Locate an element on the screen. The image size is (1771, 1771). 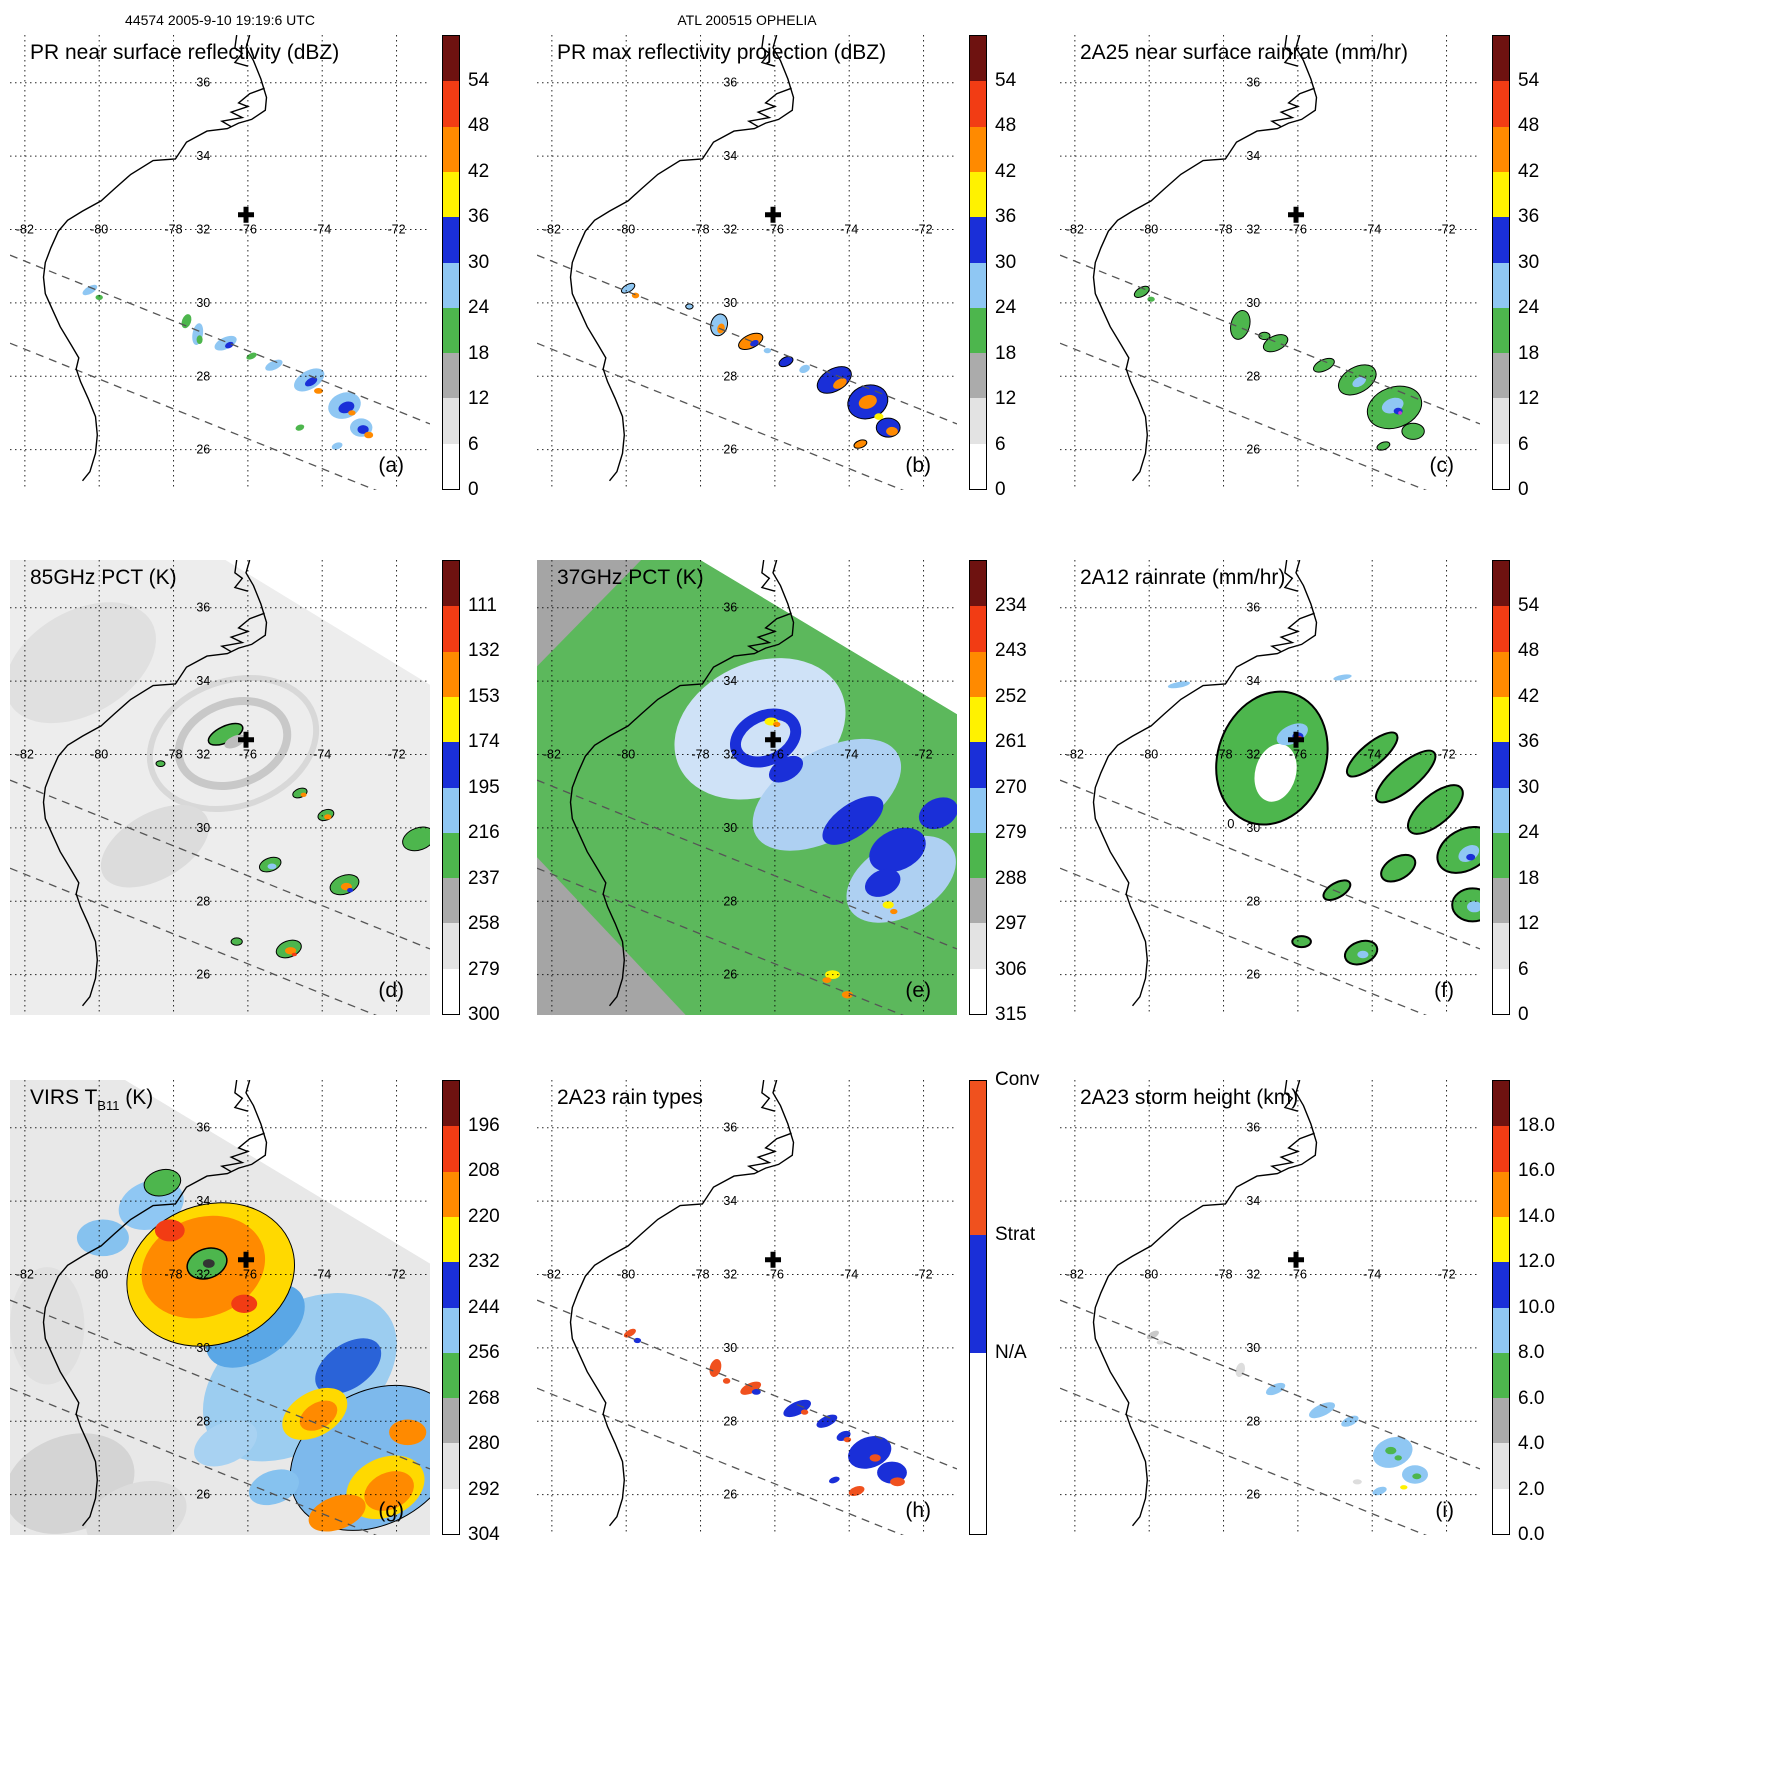
panel-title-suffix: (K) is located at coordinates (136, 1097).